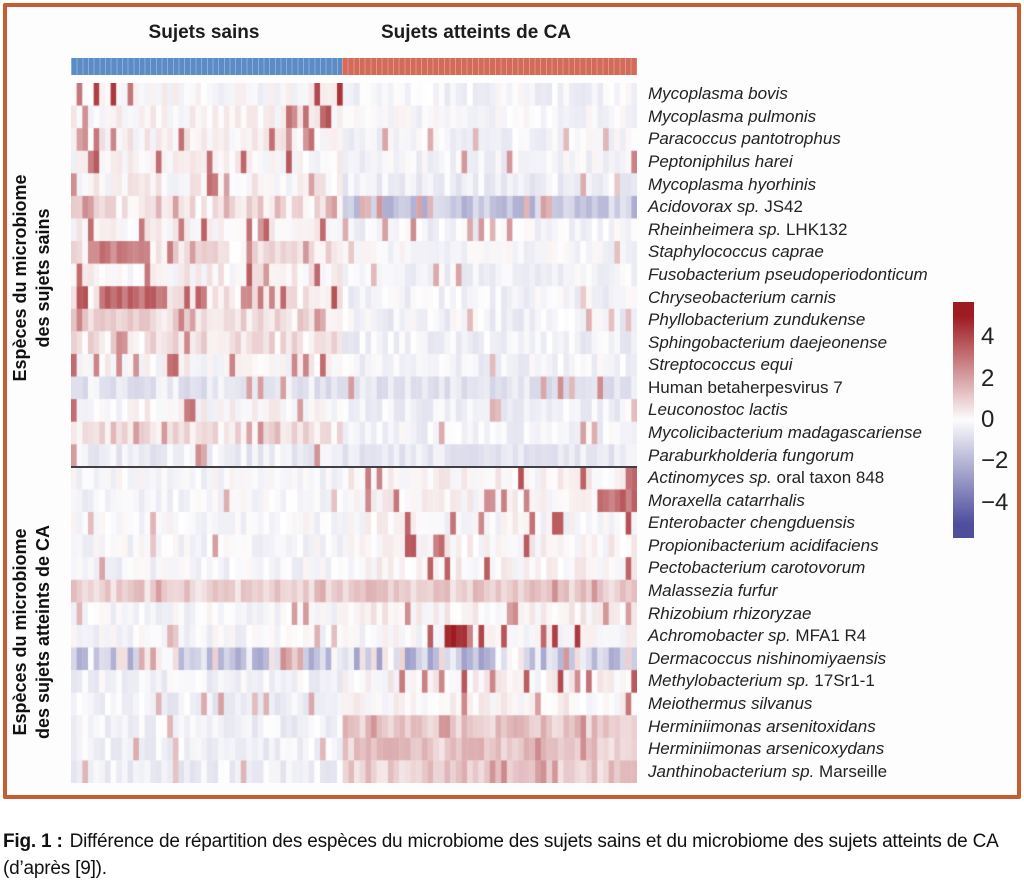 The height and width of the screenshot is (880, 1024). I want to click on row-label-italic-part: Meiothermus silvanus, so click(730, 703).